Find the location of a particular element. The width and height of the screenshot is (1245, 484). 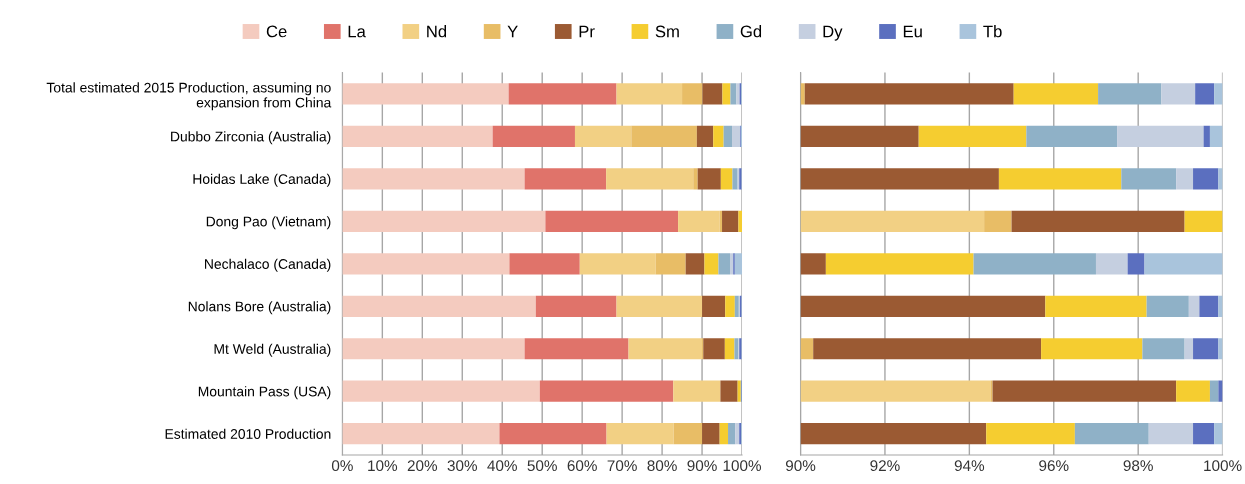

x-tick-label: 92% is located at coordinates (885, 466).